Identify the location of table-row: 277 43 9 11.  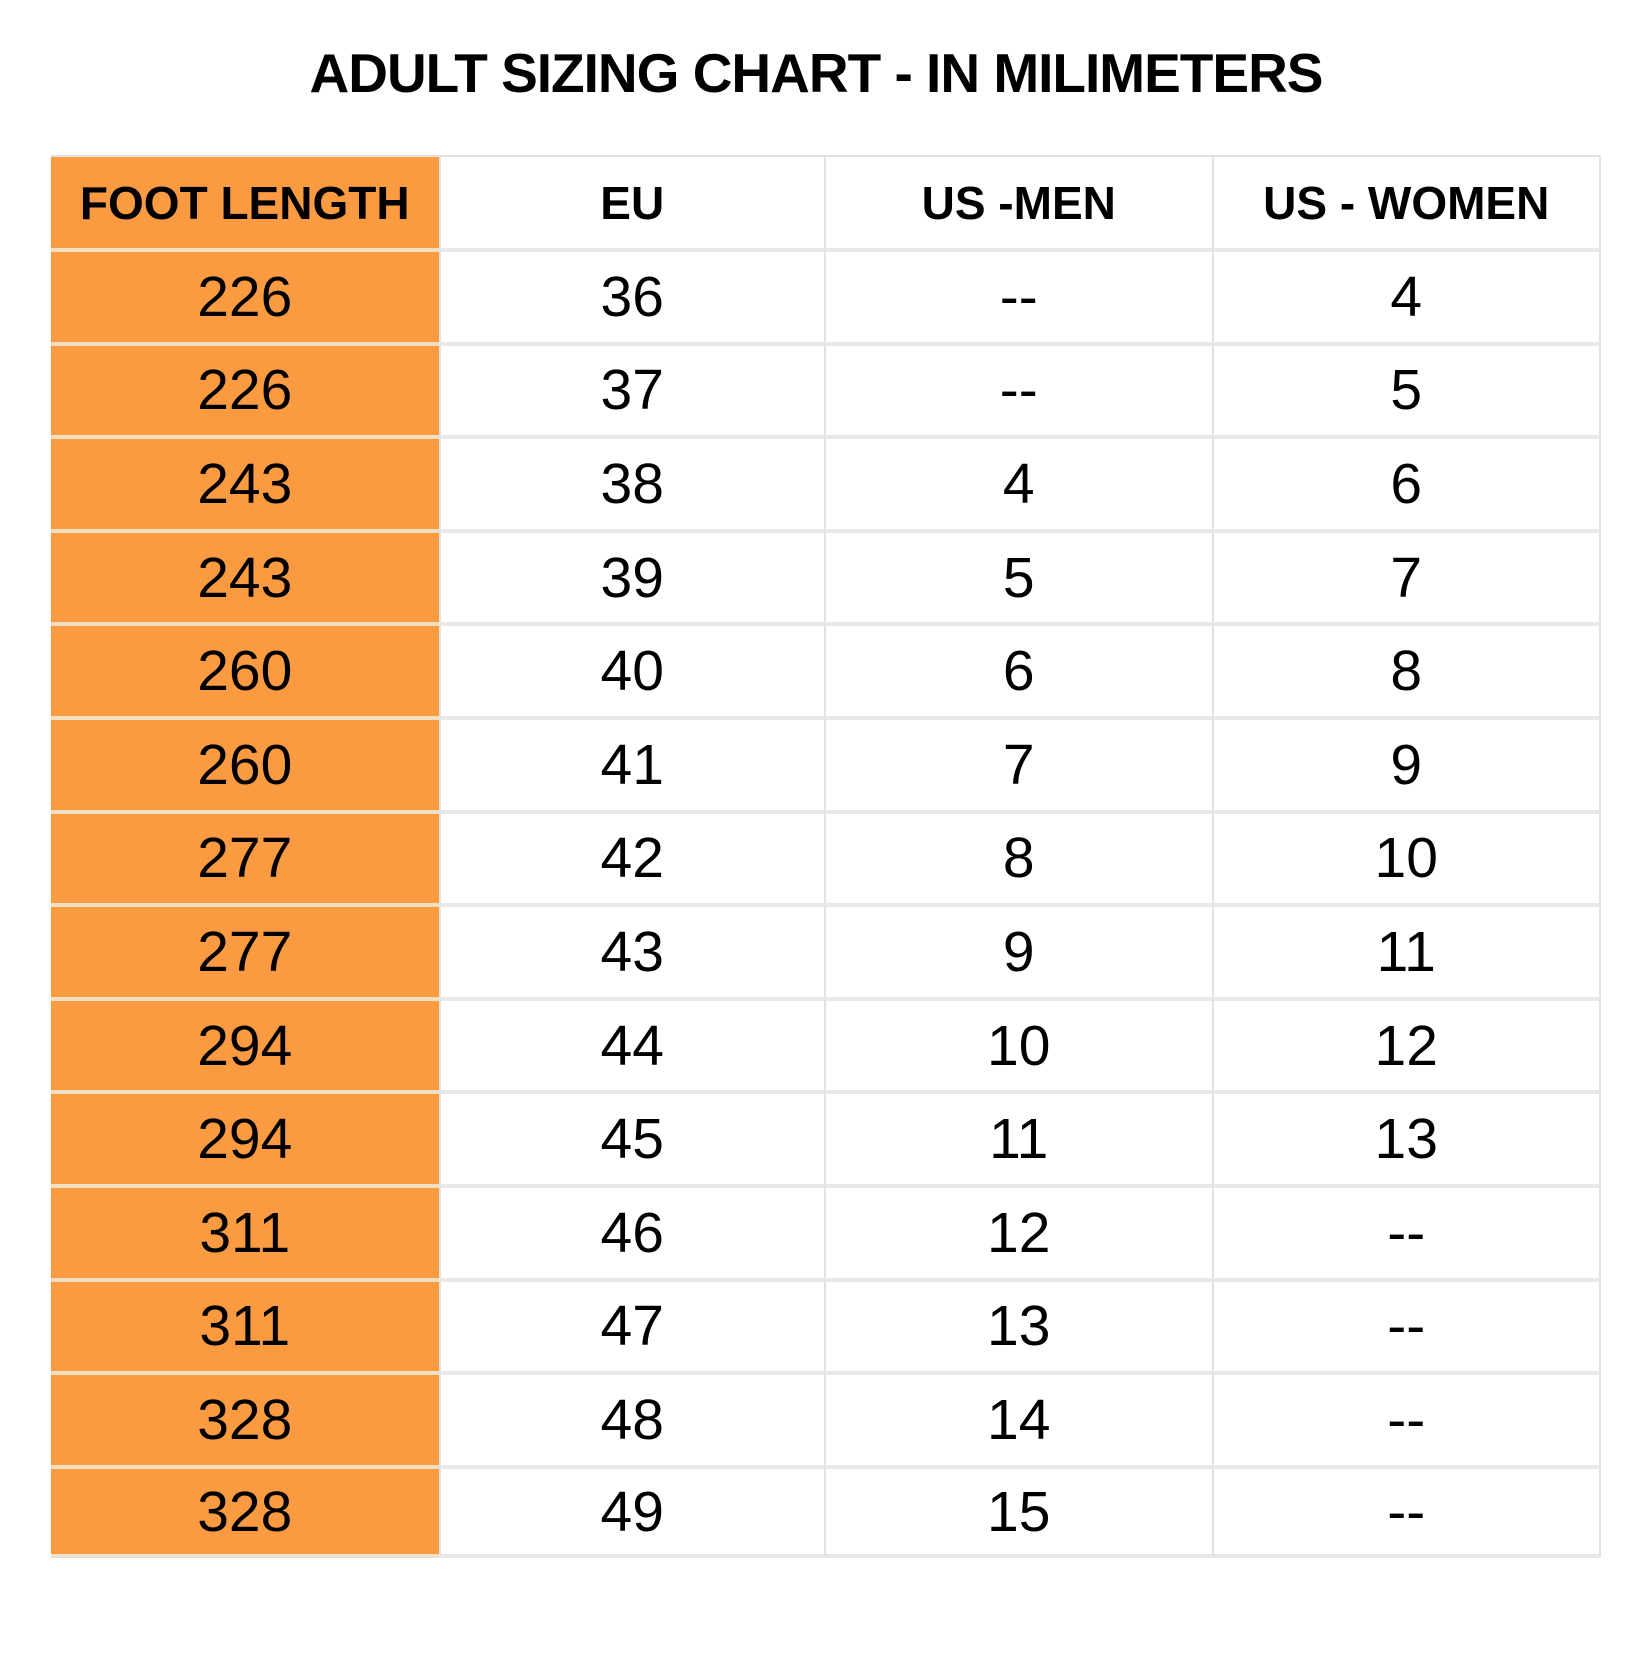
(826, 950).